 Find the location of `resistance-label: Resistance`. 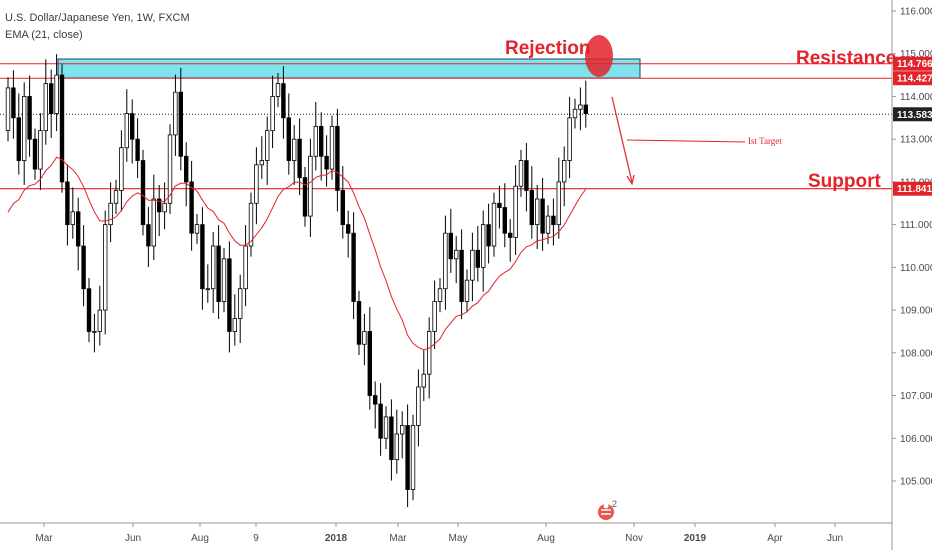

resistance-label: Resistance is located at coordinates (846, 58).